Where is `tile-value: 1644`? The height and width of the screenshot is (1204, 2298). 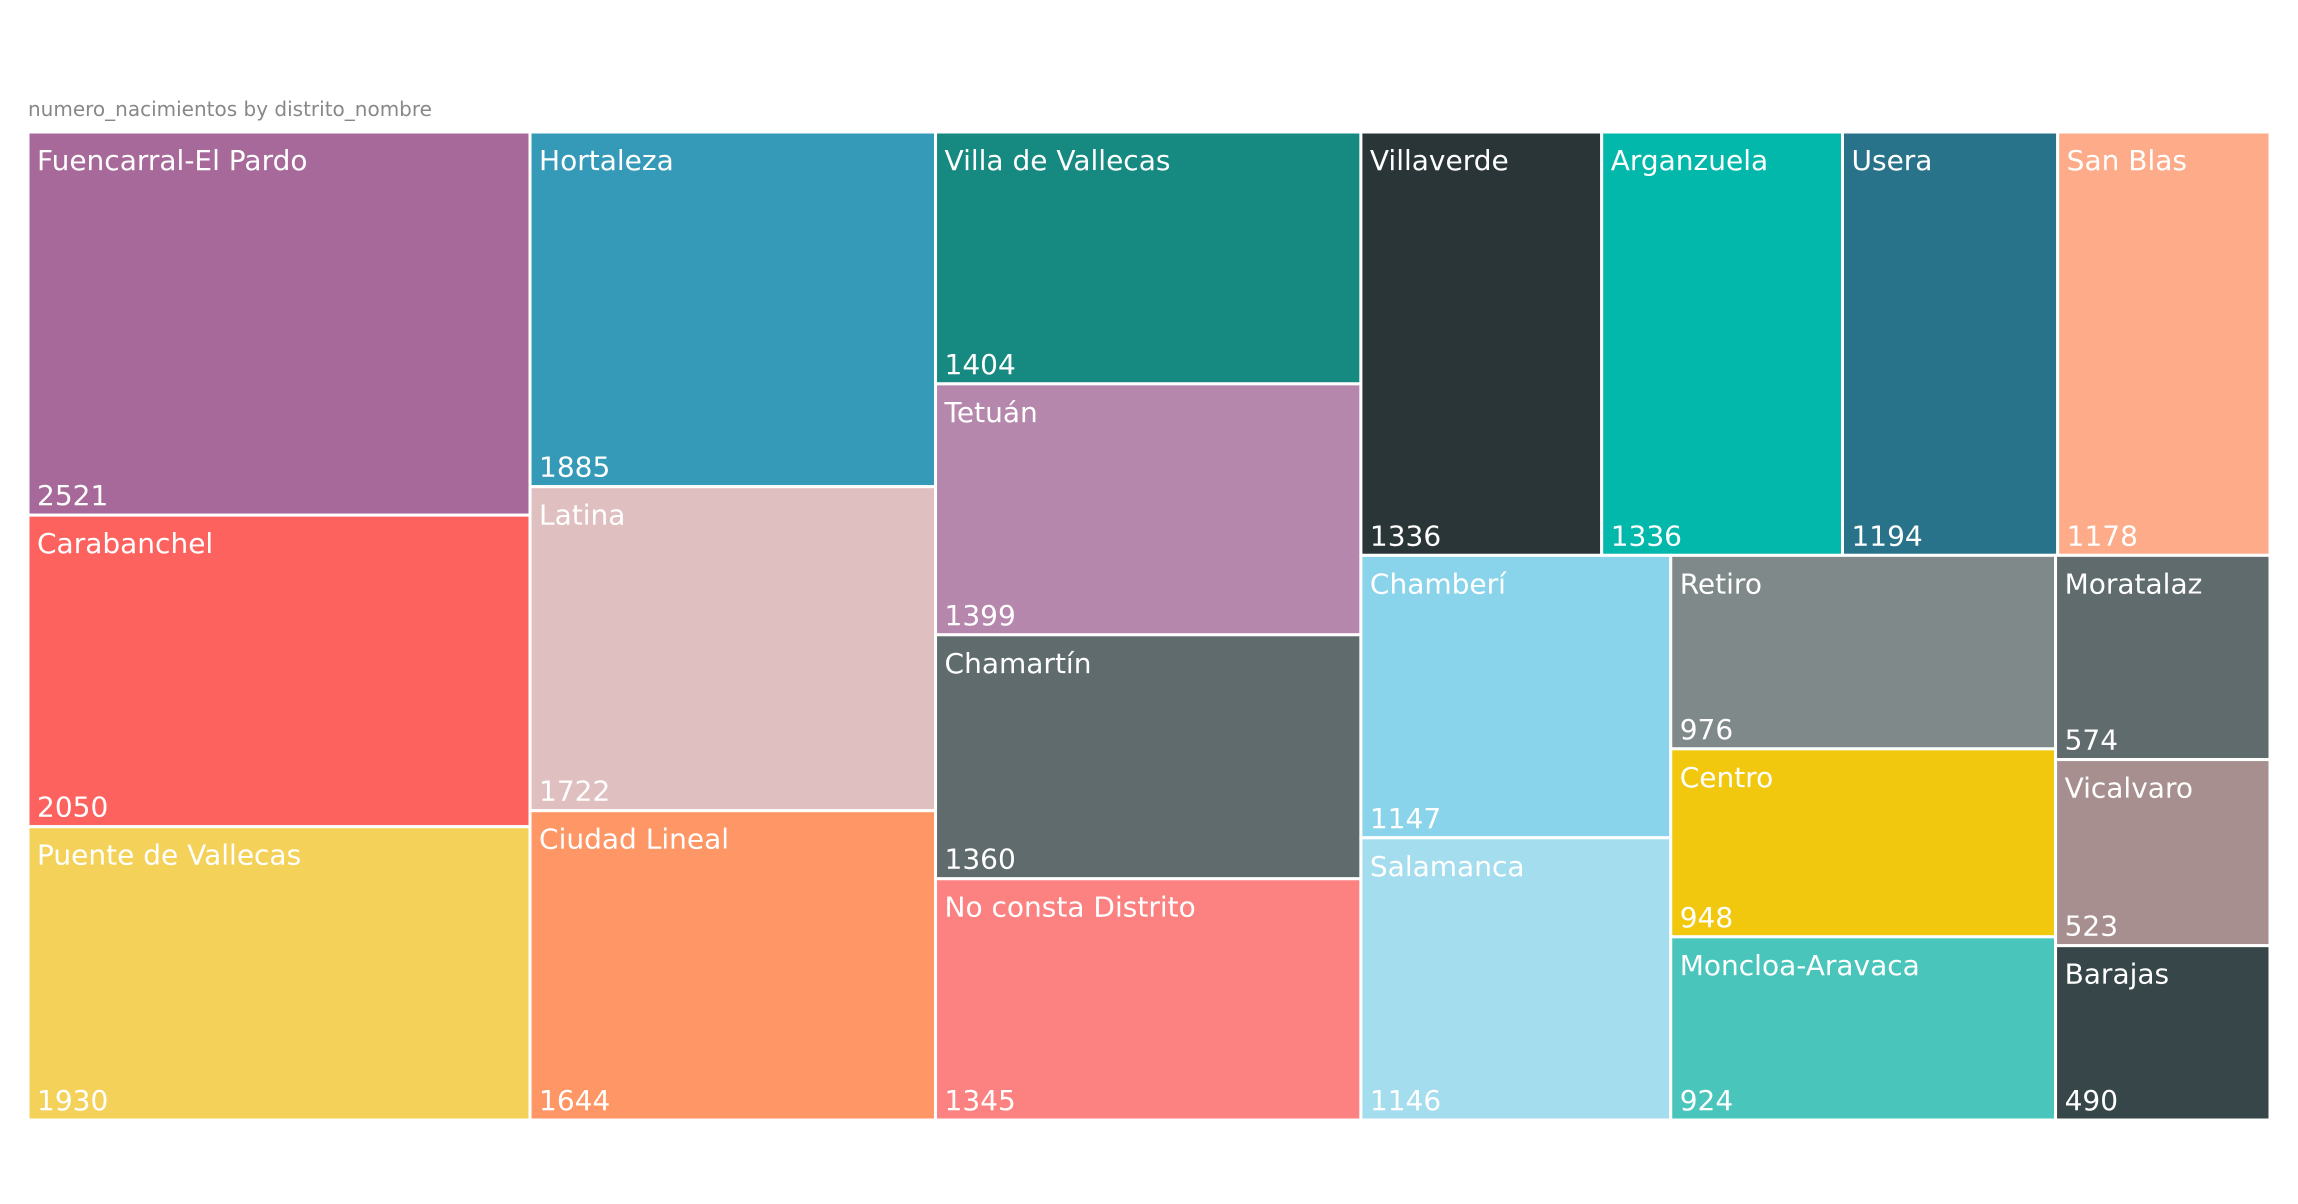 tile-value: 1644 is located at coordinates (574, 1100).